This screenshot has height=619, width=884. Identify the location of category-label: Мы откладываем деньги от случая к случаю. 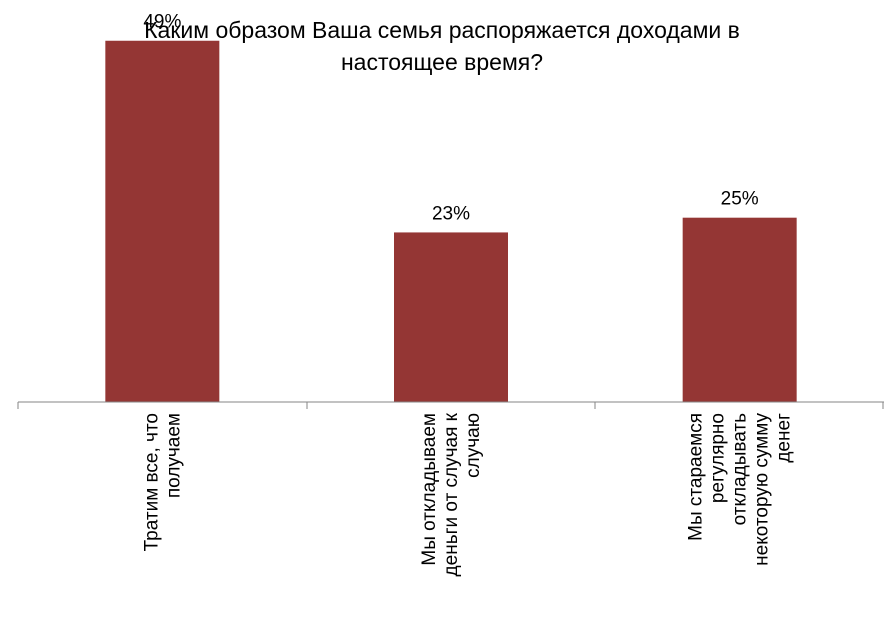
(451, 494).